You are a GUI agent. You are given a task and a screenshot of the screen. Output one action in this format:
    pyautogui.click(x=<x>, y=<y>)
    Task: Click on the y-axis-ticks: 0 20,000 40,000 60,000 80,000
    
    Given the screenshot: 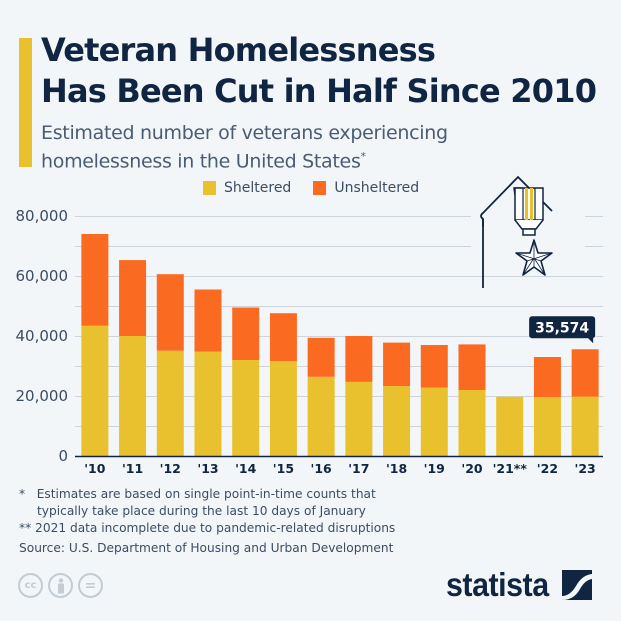 What is the action you would take?
    pyautogui.click(x=42, y=336)
    